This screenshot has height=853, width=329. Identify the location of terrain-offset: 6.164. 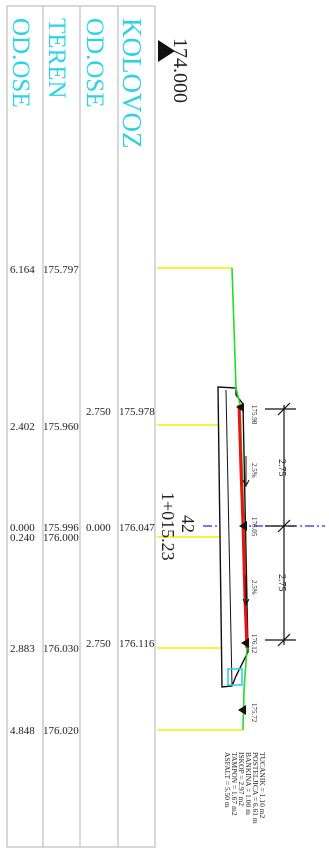
(22, 270).